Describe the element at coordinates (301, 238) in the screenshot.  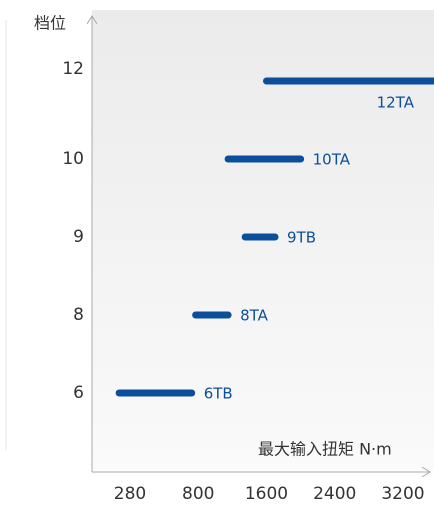
I see `bar-label: 9TB` at that location.